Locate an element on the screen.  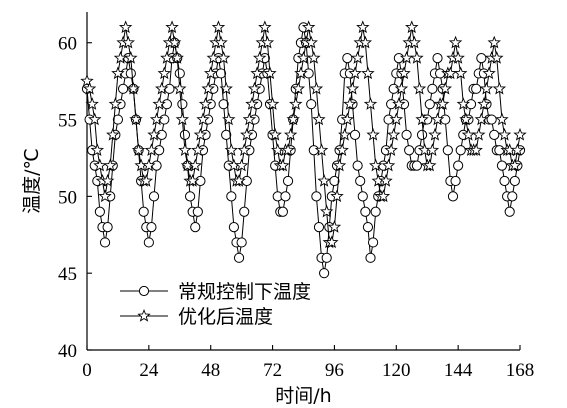
x-tick-label: 96 is located at coordinates (334, 370).